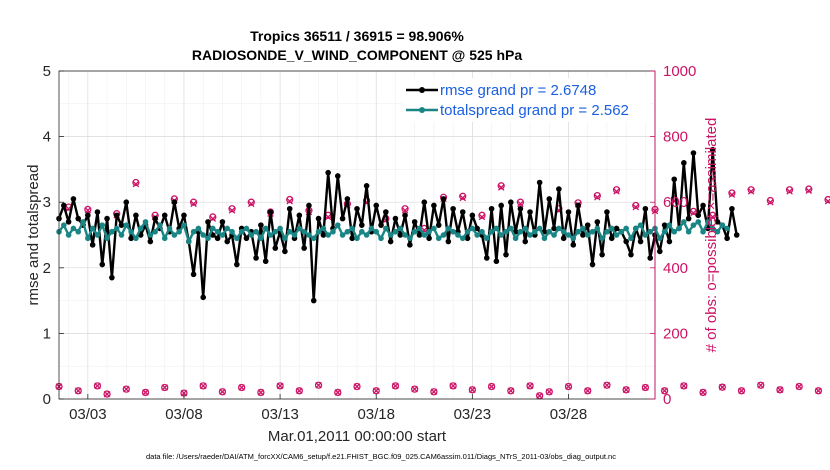 This screenshot has width=830, height=470. Describe the element at coordinates (675, 268) in the screenshot. I see `y-right-tick-label: 400` at that location.